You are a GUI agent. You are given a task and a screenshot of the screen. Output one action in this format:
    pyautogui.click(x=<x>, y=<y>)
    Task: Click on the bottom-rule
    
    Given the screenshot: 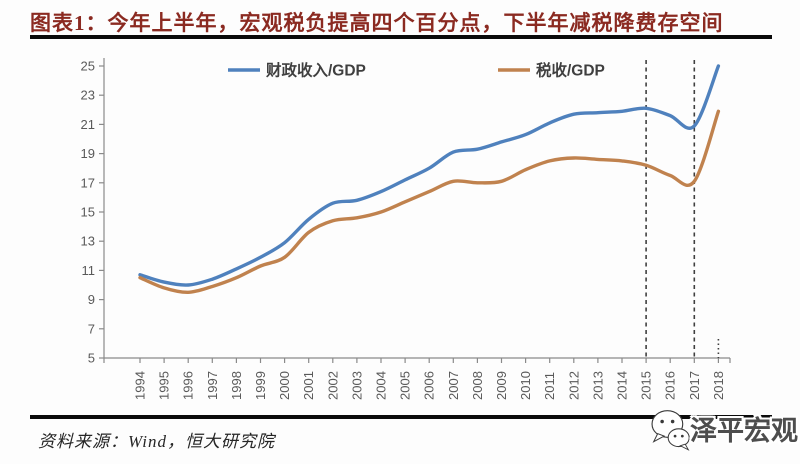 What is the action you would take?
    pyautogui.click(x=401, y=417)
    